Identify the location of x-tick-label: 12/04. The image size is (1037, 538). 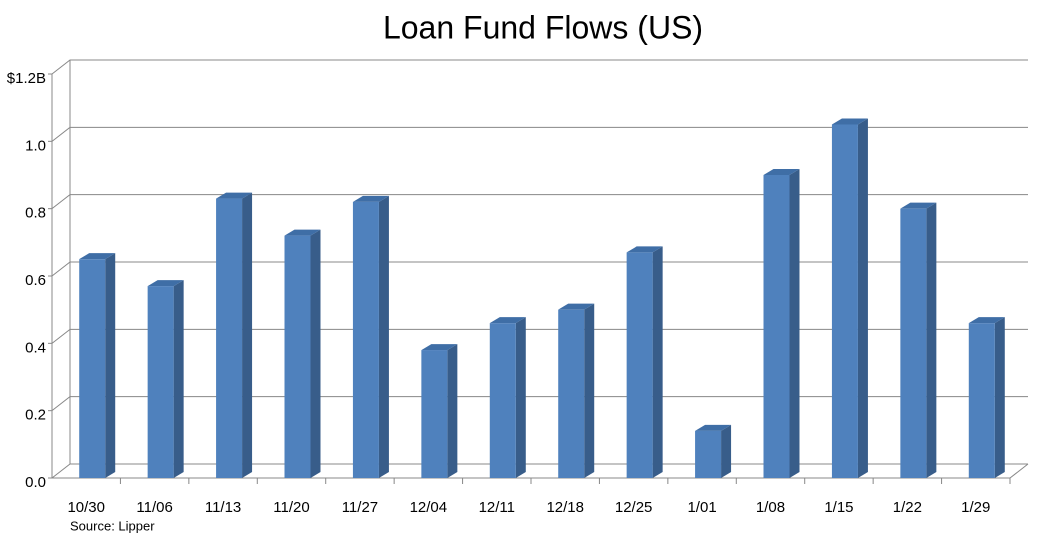
(429, 507).